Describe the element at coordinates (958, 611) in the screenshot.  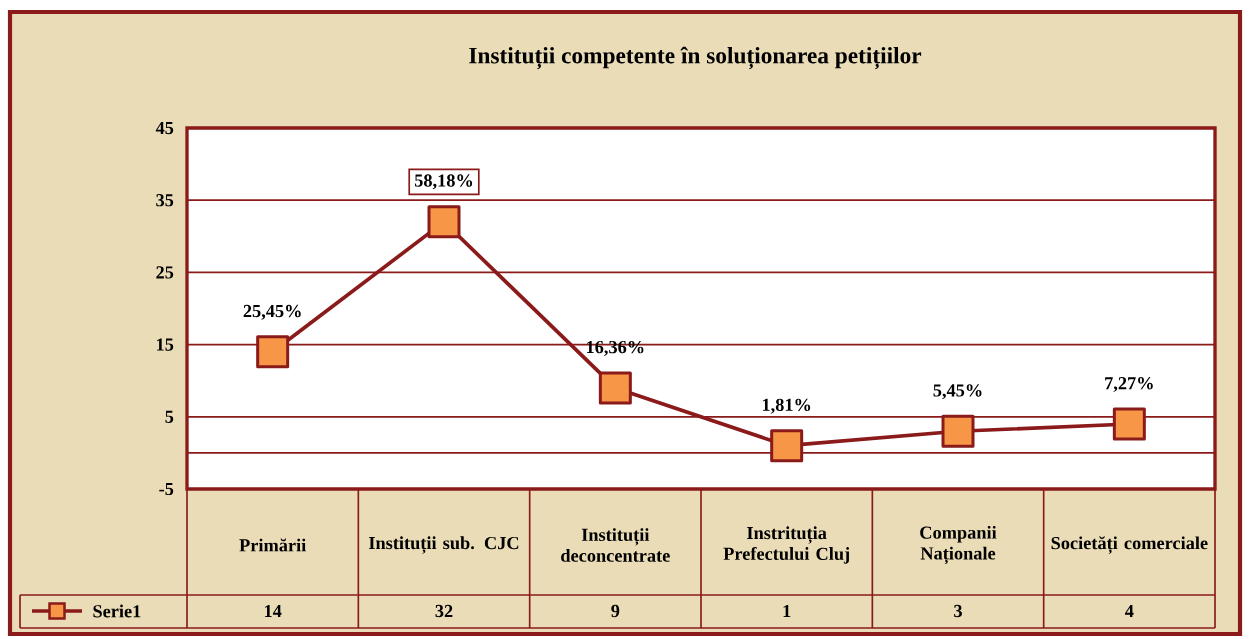
I see `data-label: 3` at that location.